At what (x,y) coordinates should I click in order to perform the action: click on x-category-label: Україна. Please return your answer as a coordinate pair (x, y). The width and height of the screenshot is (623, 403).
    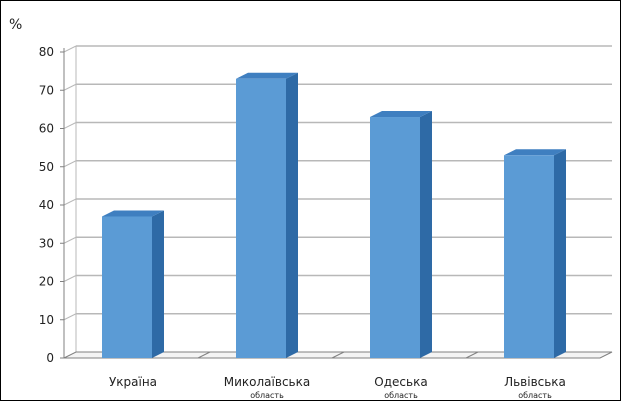
    Looking at the image, I should click on (133, 382).